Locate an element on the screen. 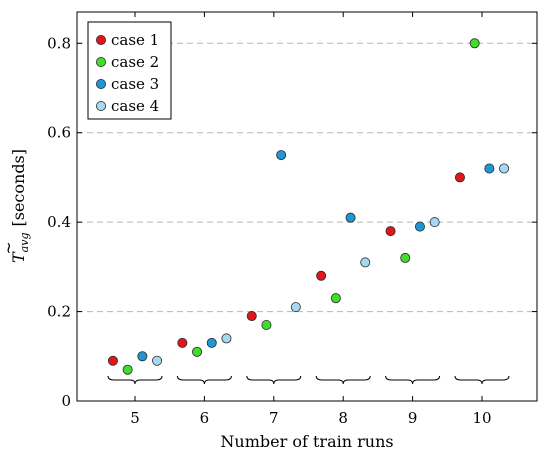 The height and width of the screenshot is (457, 550). svg-text:Tavg[seconds]: Tavg [seconds] is located at coordinates (20, 206).